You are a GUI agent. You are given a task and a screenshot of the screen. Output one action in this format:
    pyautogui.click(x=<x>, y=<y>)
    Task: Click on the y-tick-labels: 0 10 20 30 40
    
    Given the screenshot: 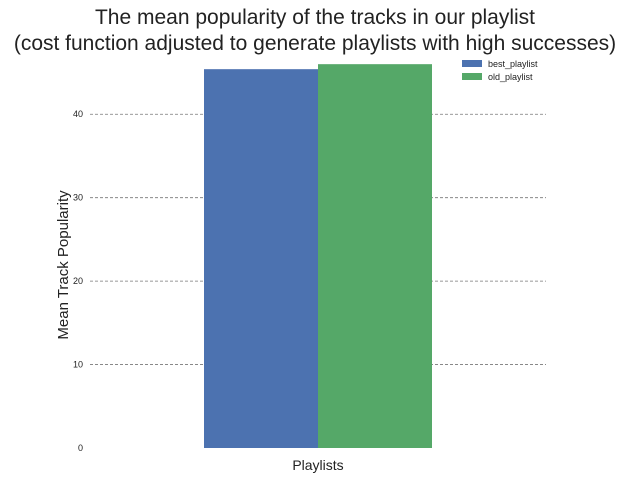 What is the action you would take?
    pyautogui.click(x=78, y=281)
    